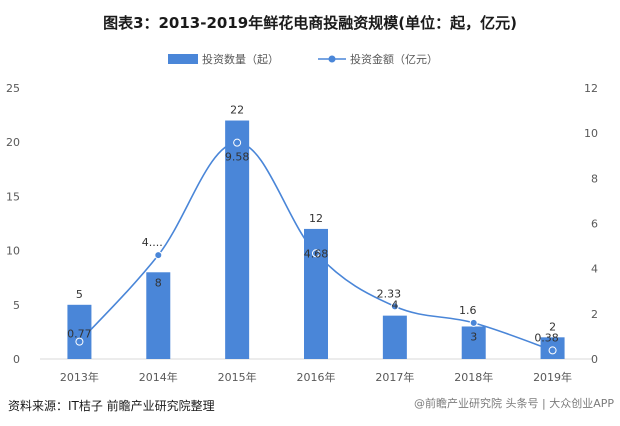  I want to click on legend-bar-swatch, so click(183, 59).